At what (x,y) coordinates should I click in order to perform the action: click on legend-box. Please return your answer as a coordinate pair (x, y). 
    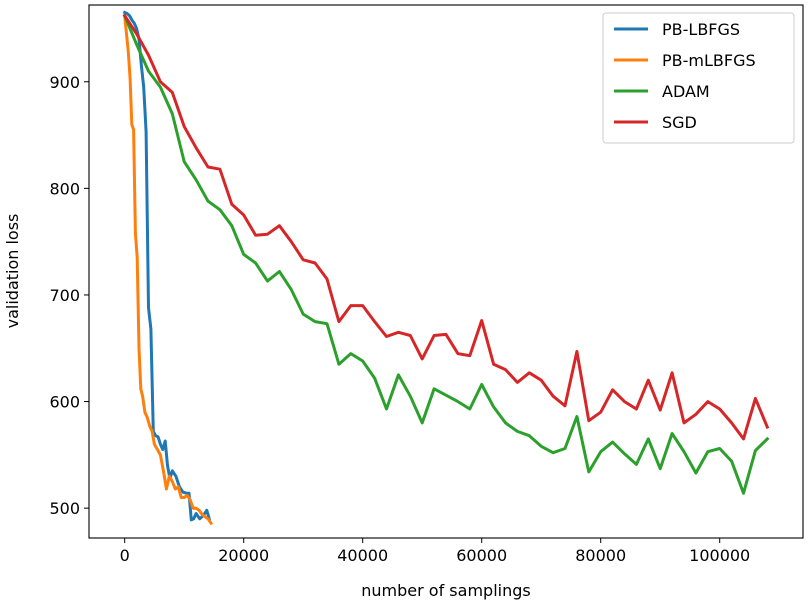
    Looking at the image, I should click on (698, 78).